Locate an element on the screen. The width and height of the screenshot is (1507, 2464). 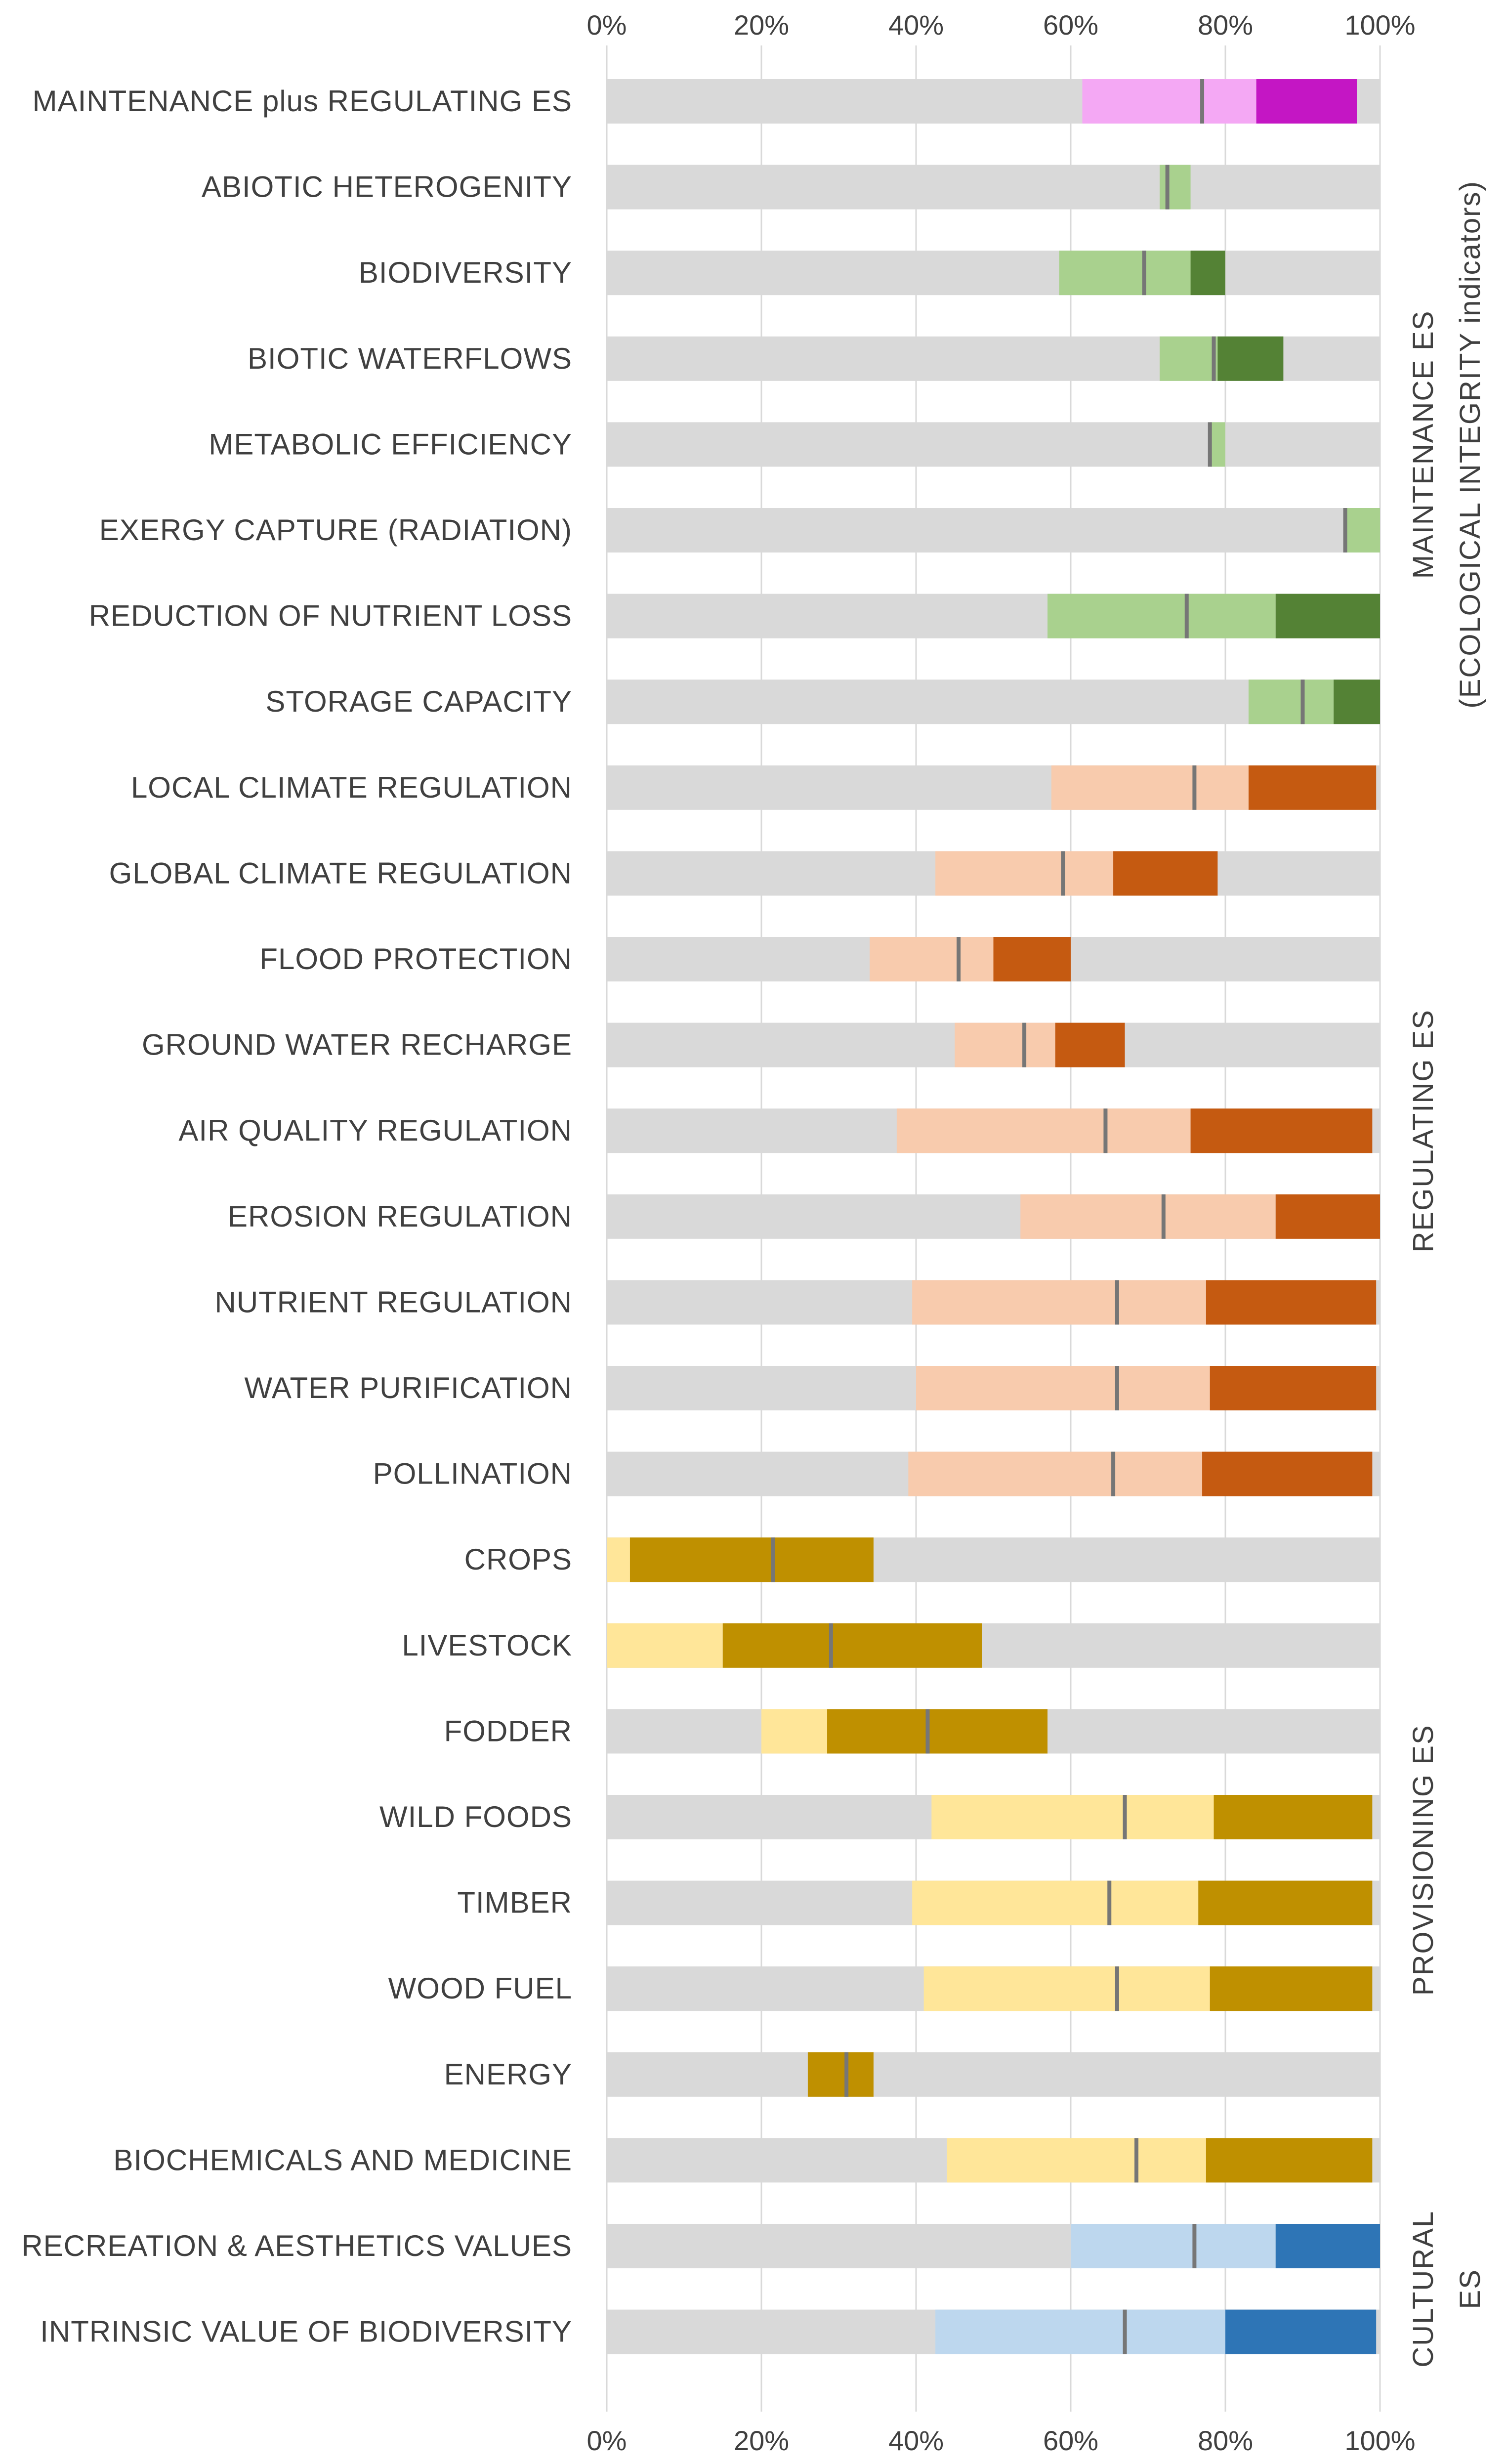
category-label: INTRINSIC VALUE OF BIODIVERSITY is located at coordinates (306, 2331).